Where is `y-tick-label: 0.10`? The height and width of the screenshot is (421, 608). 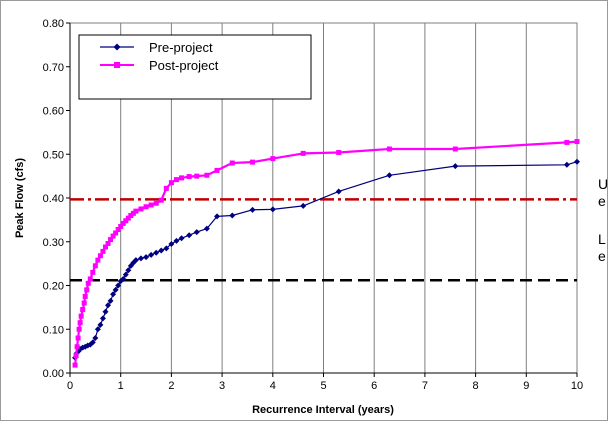 y-tick-label: 0.10 is located at coordinates (53, 330).